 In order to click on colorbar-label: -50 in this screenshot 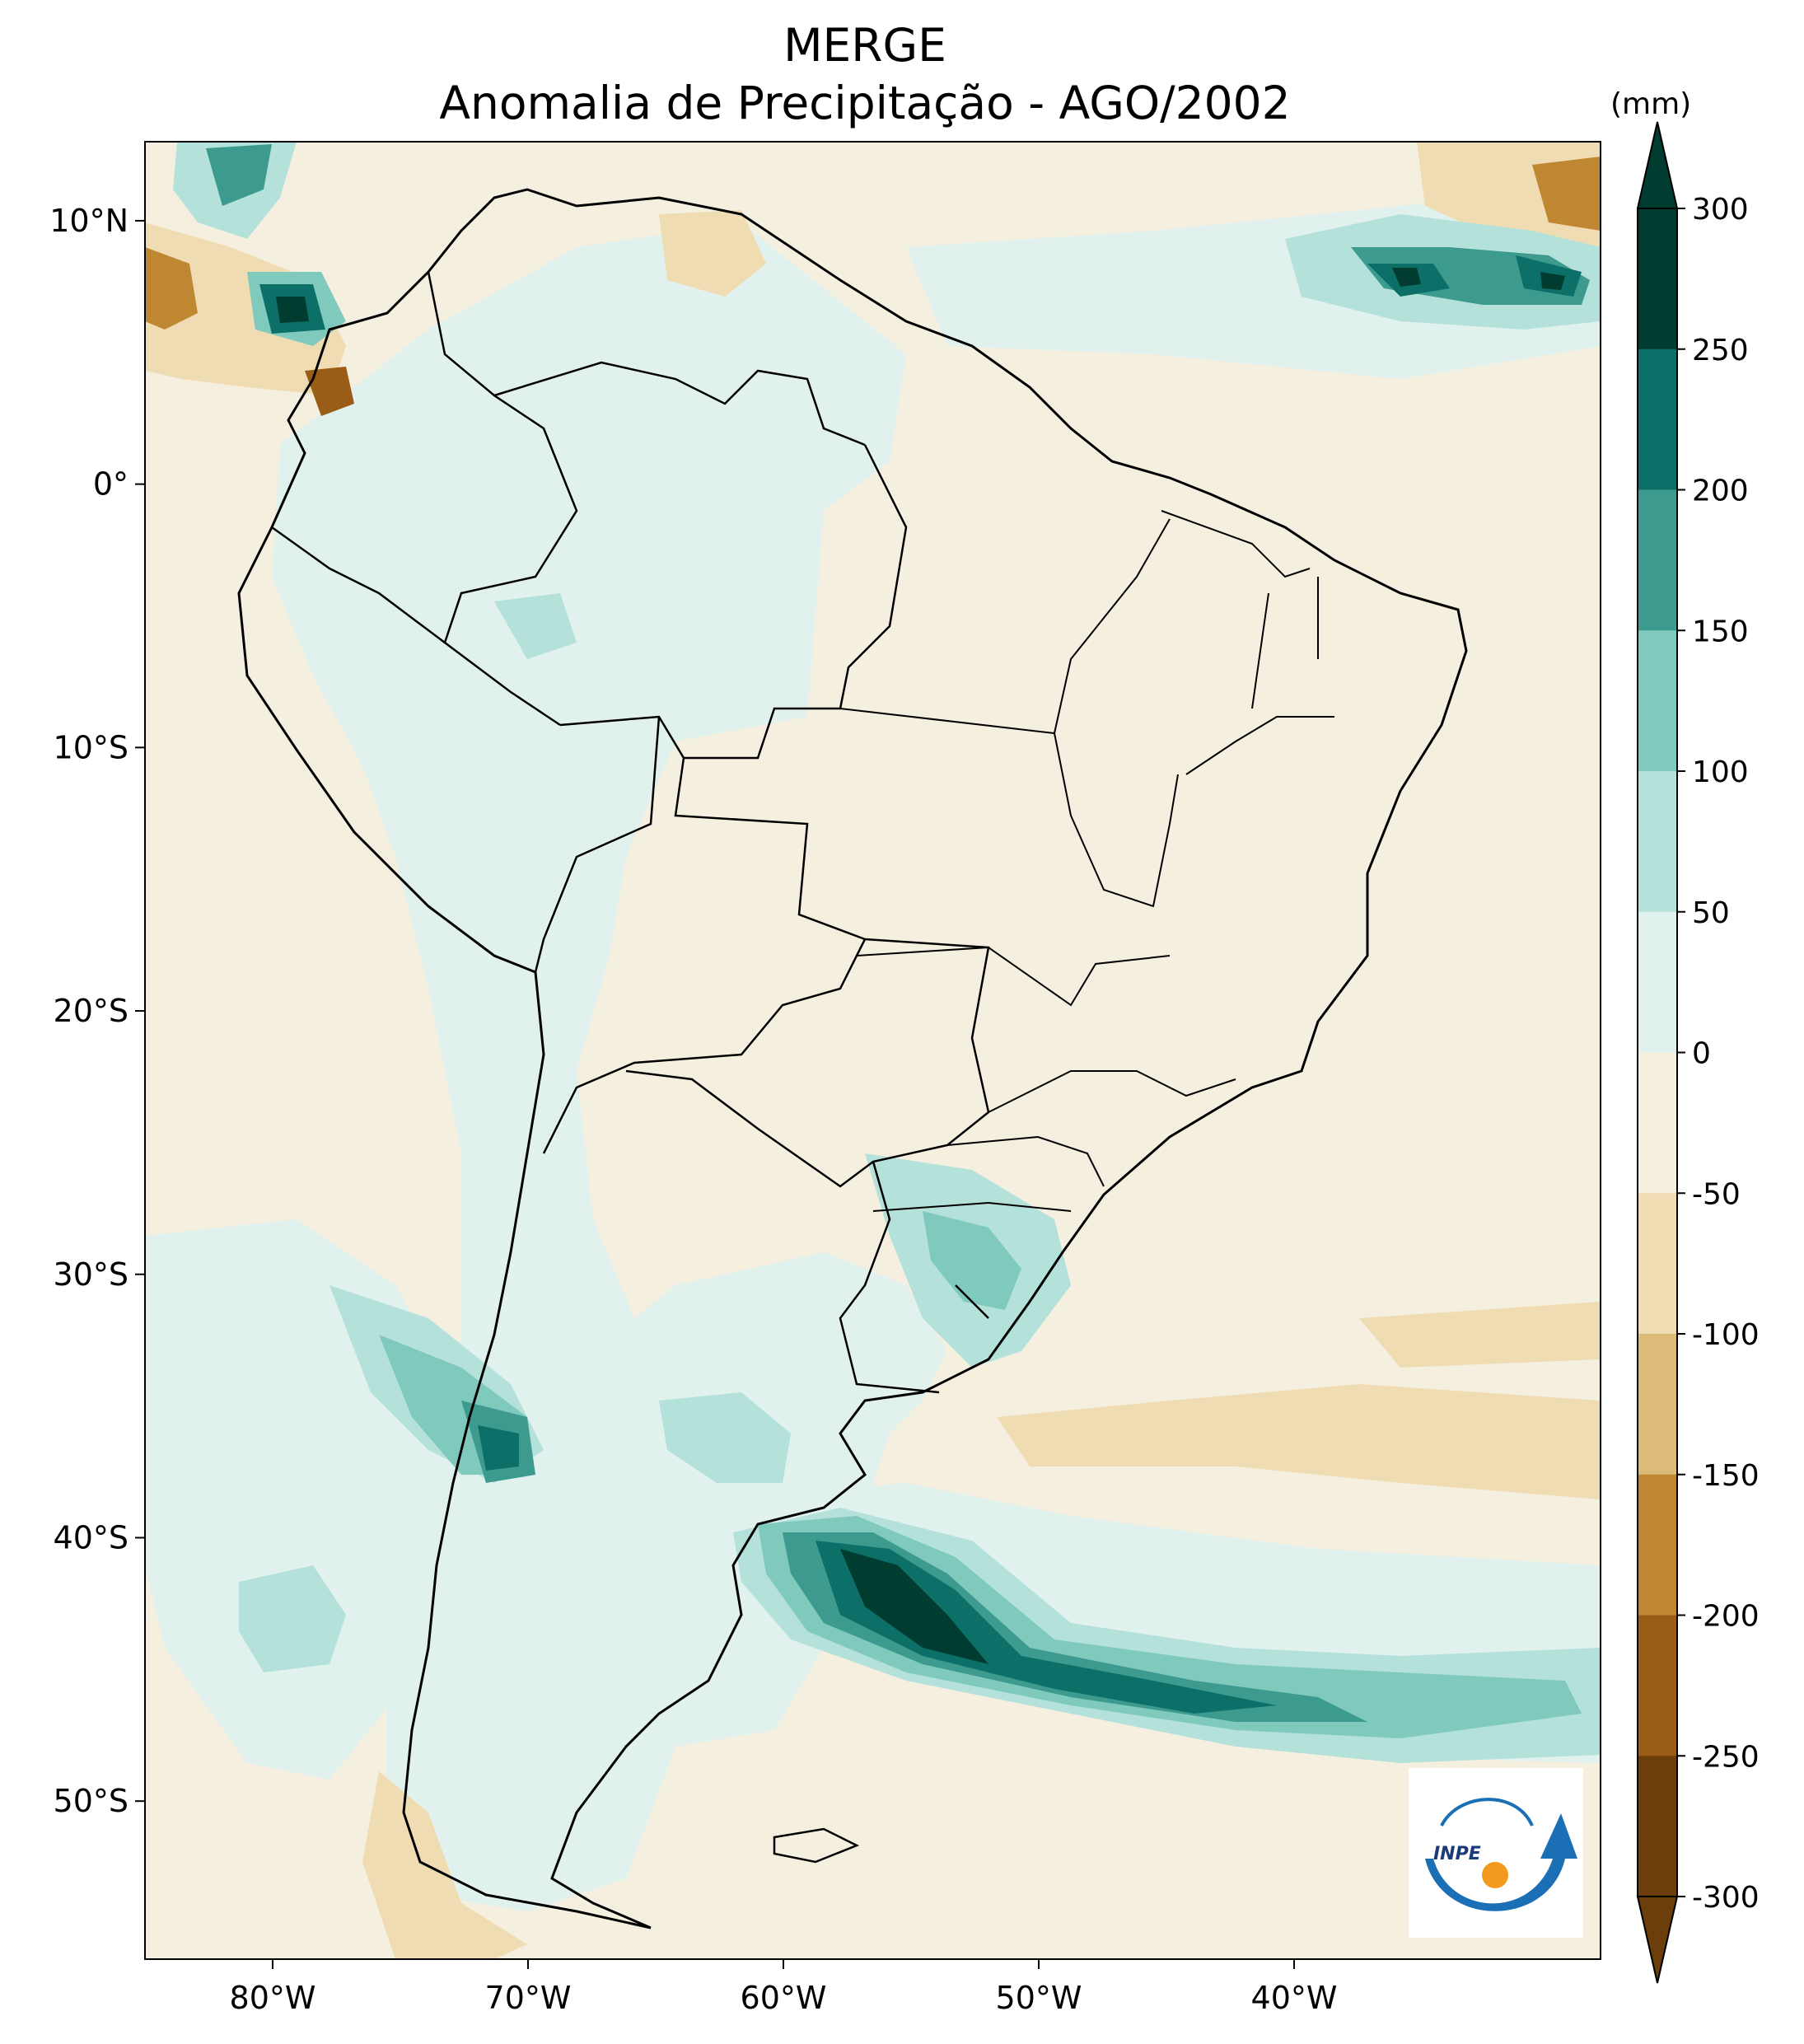, I will do `click(1716, 1194)`.